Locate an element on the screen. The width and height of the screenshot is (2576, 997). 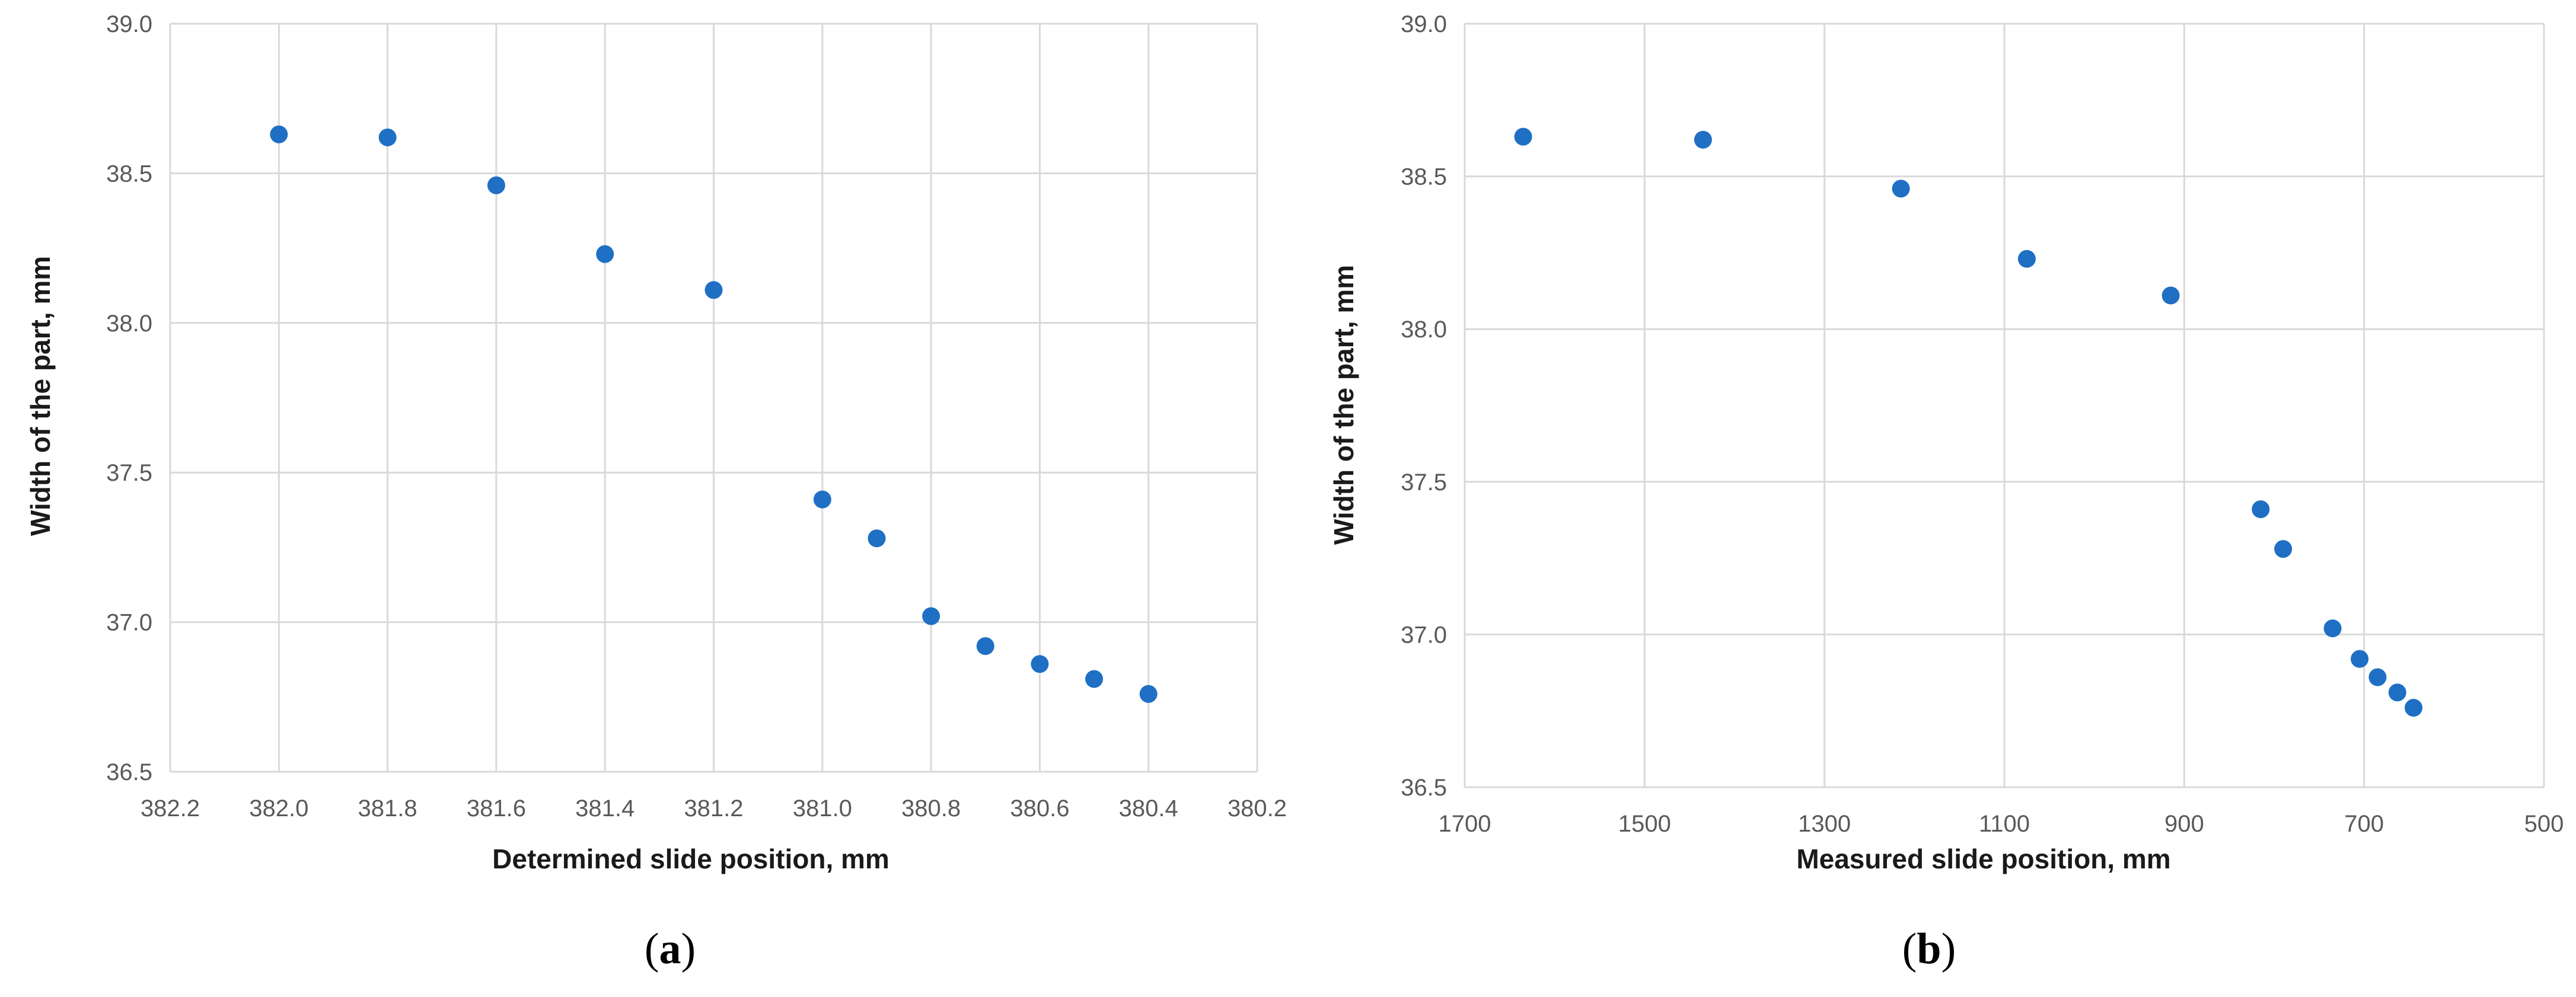
chart-b-y-tick-label: 39.0 is located at coordinates (1424, 24).